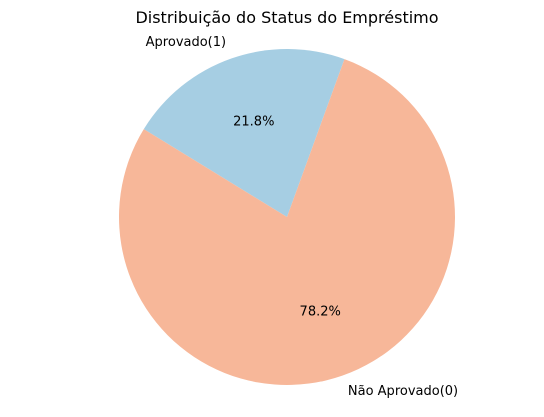  Describe the element at coordinates (253, 121) in the screenshot. I see `slice-pct-label-0: 21.8%` at that location.